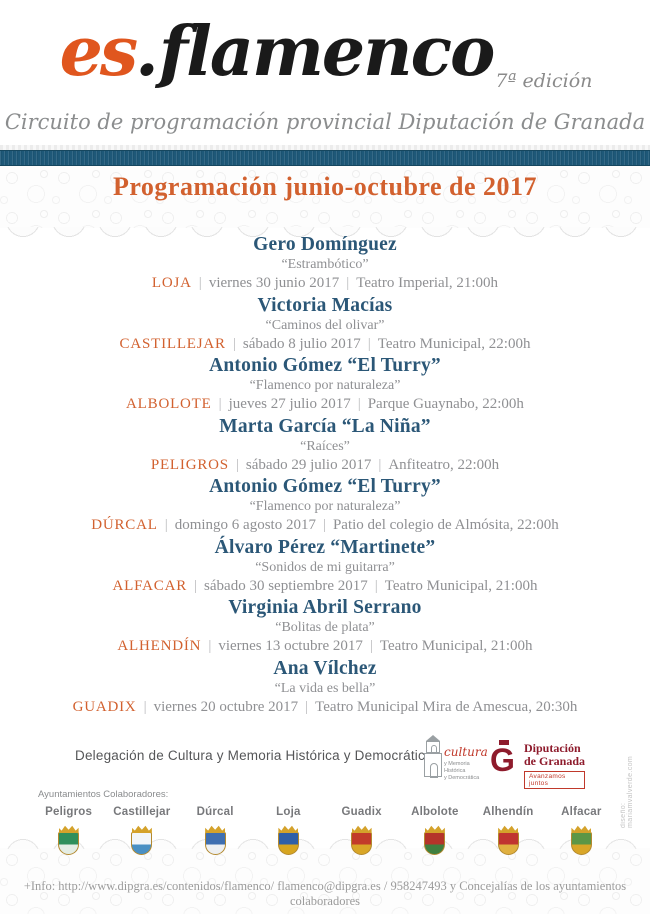  I want to click on event-venue: Anfiteatro, 22:00h, so click(444, 464).